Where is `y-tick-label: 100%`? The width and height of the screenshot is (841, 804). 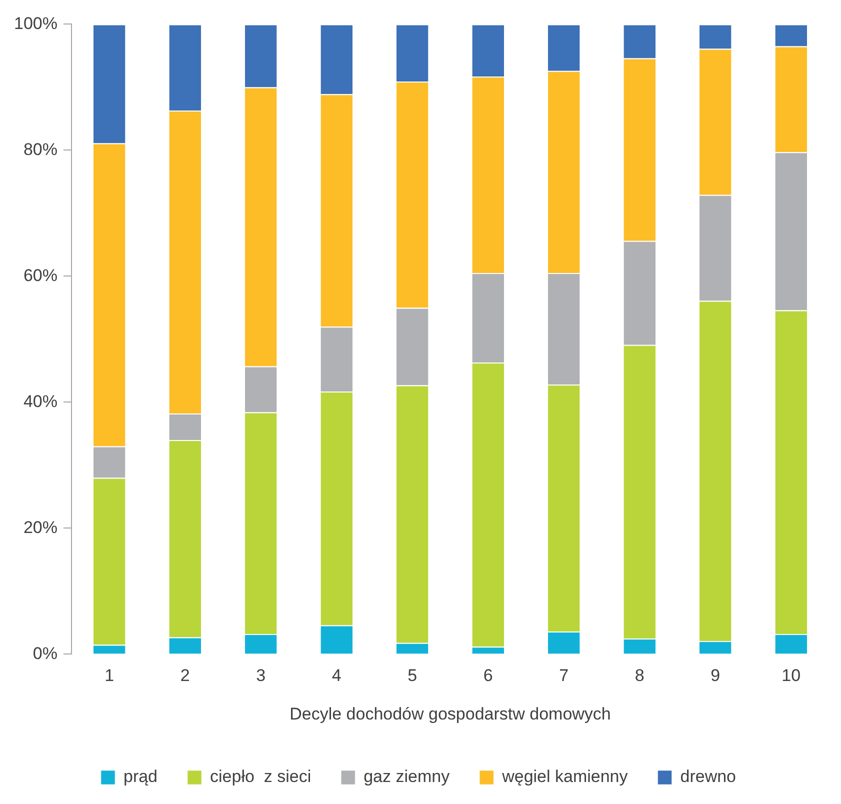 y-tick-label: 100% is located at coordinates (36, 23).